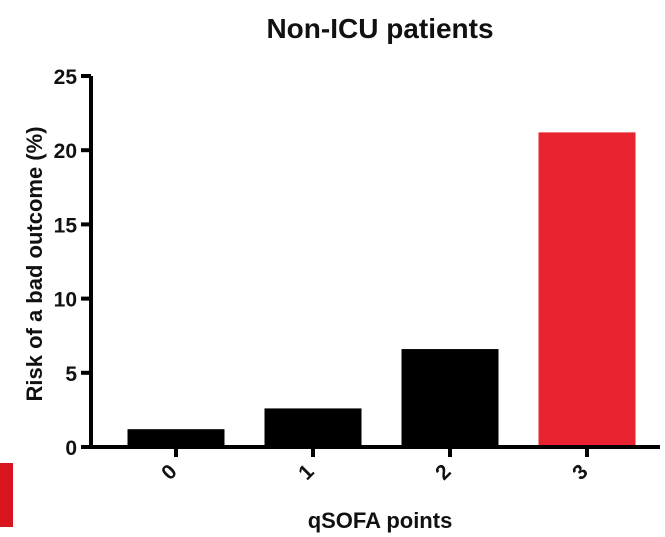 The width and height of the screenshot is (665, 537). What do you see at coordinates (580, 472) in the screenshot?
I see `x-tick-label: 3` at bounding box center [580, 472].